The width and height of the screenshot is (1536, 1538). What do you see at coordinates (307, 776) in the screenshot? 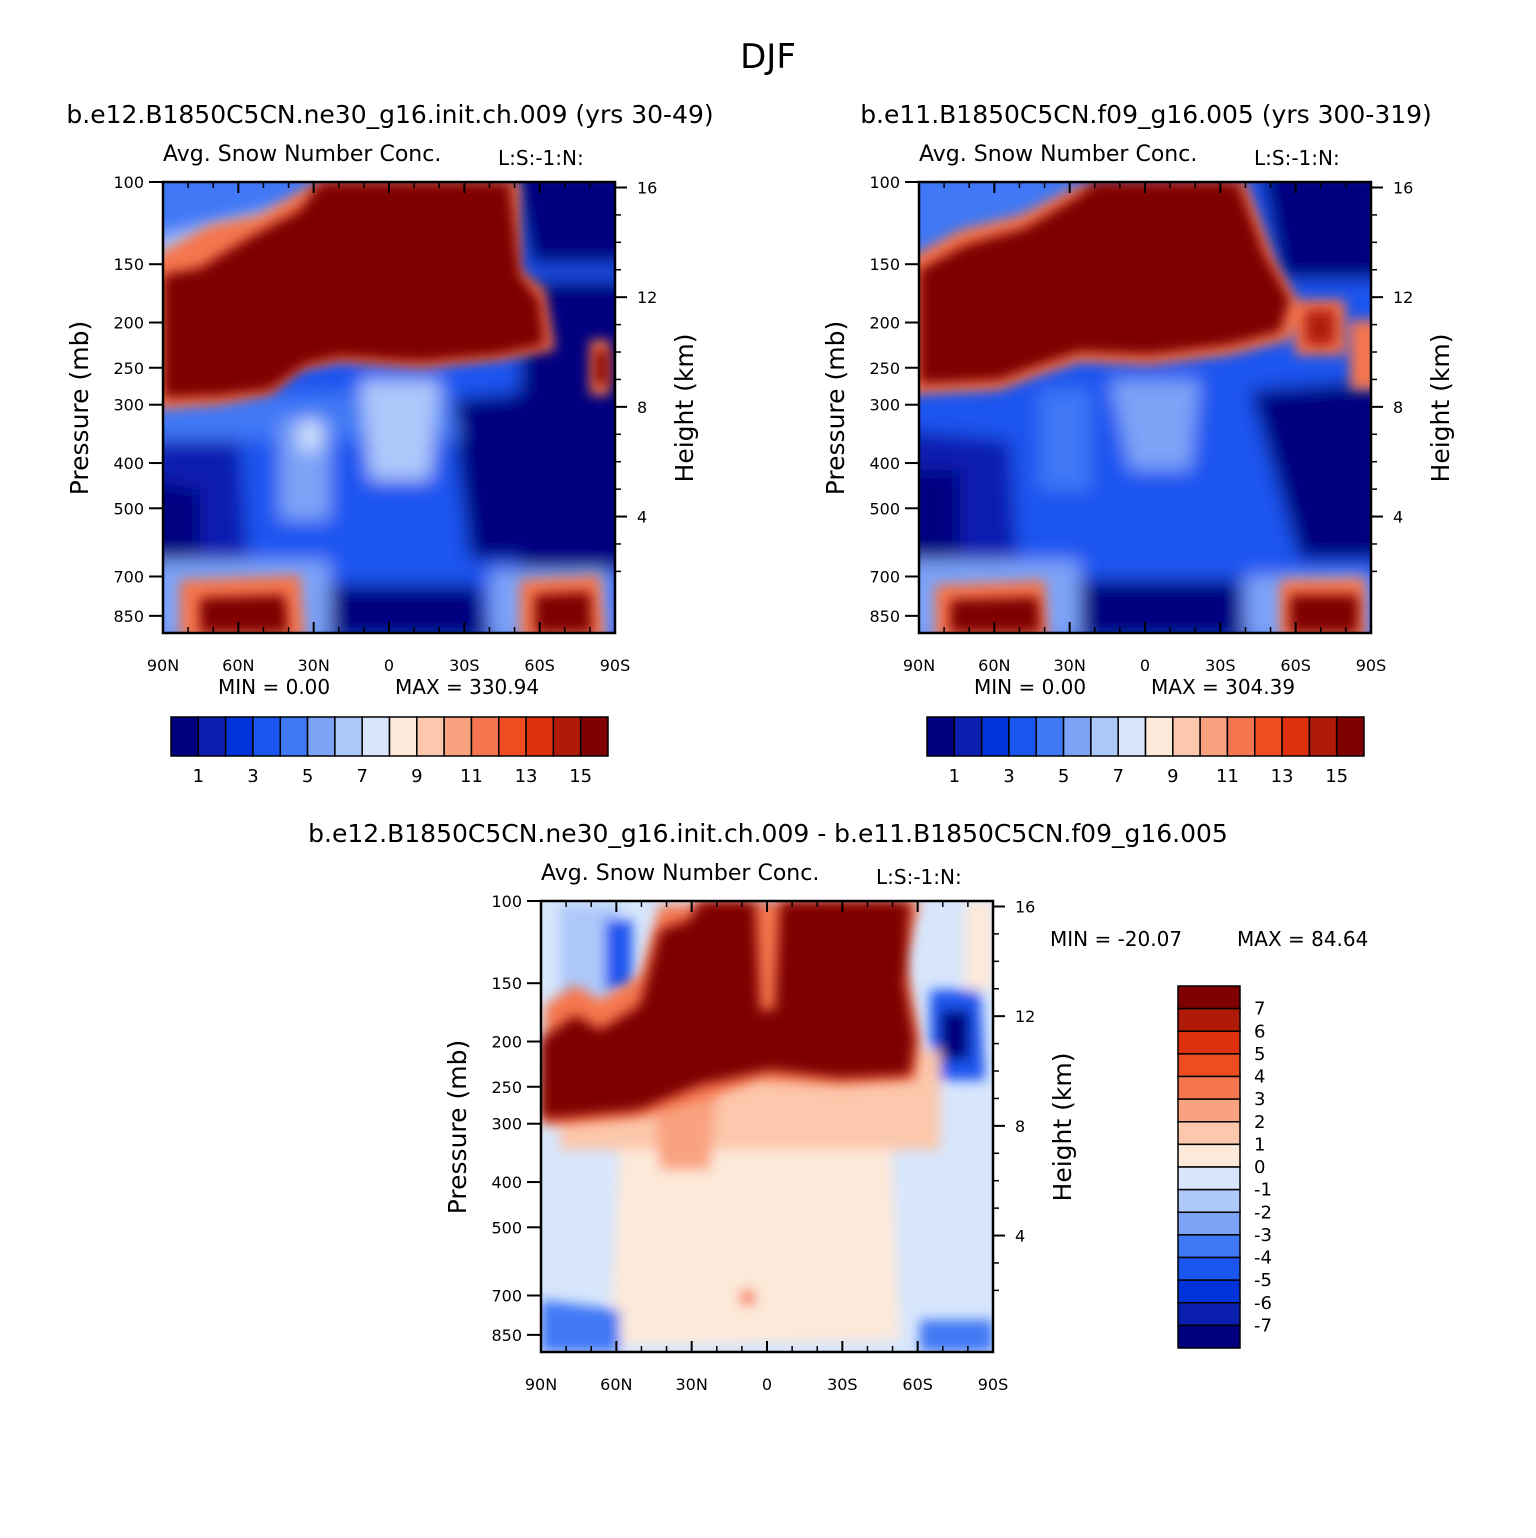
I see `colorbar-label: 5` at bounding box center [307, 776].